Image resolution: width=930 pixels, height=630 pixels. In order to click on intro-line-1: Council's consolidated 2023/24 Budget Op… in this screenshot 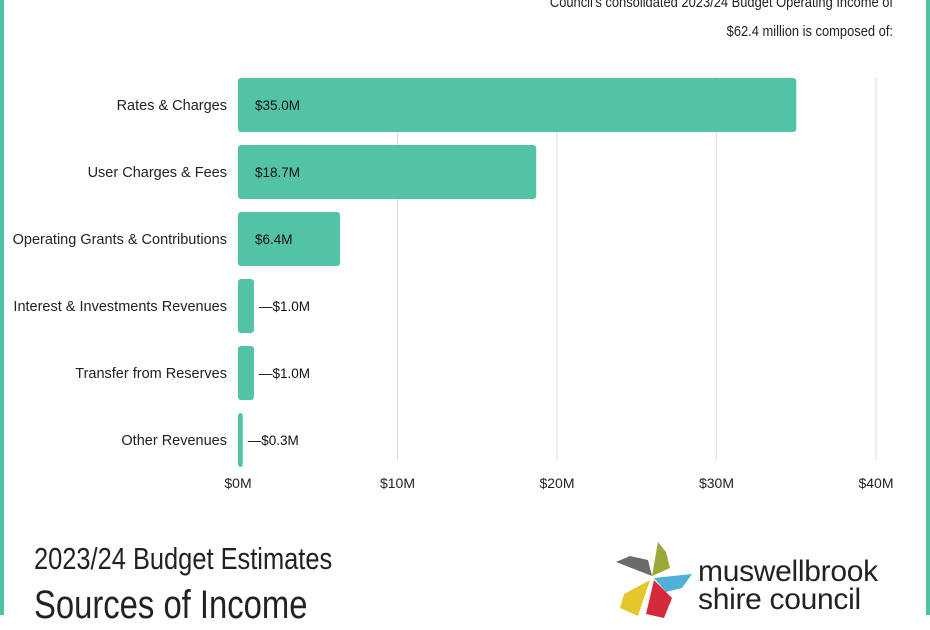, I will do `click(721, 5)`.